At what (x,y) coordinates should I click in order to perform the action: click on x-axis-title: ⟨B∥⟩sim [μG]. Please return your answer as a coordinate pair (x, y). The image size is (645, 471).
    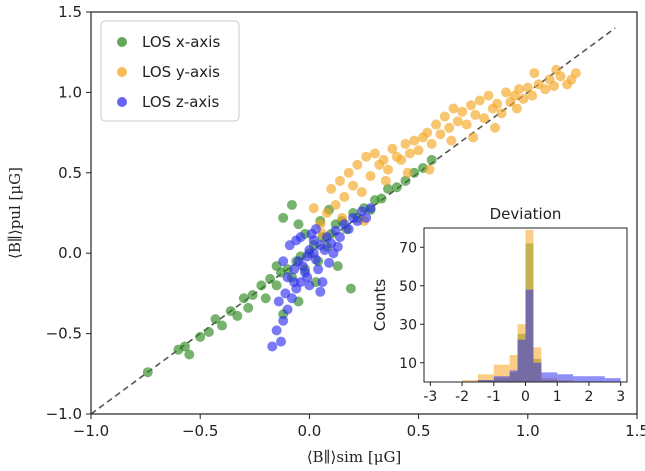
    Looking at the image, I should click on (354, 457).